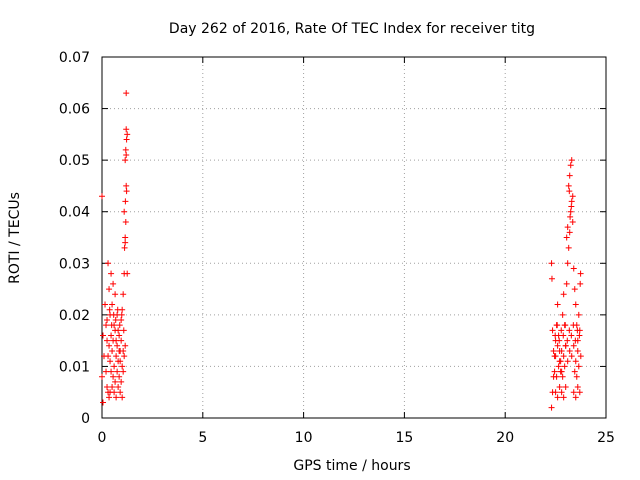  I want to click on x-tick-label: 20, so click(505, 438).